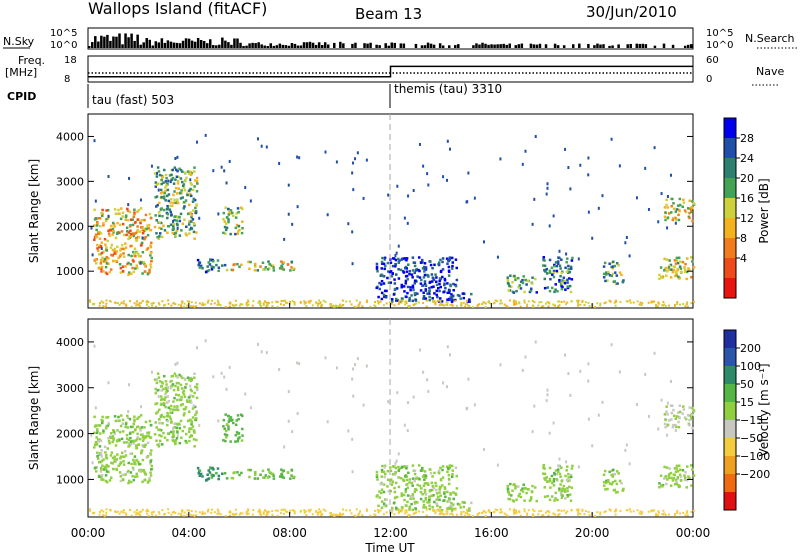 This screenshot has width=800, height=554. What do you see at coordinates (730, 128) in the screenshot?
I see `colorbar-swatch` at bounding box center [730, 128].